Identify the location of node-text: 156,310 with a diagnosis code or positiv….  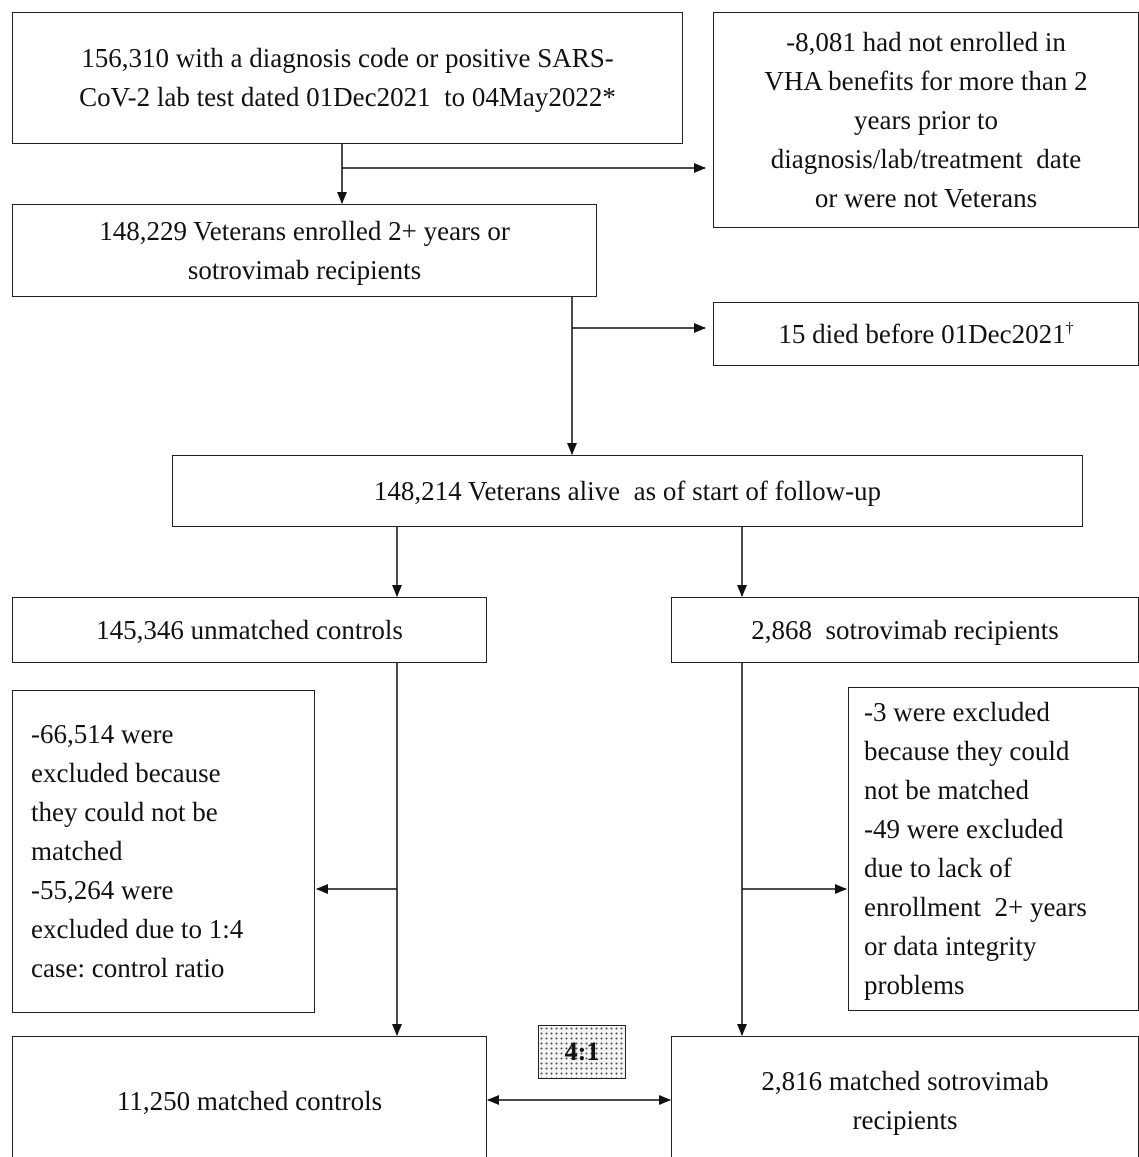
(347, 58).